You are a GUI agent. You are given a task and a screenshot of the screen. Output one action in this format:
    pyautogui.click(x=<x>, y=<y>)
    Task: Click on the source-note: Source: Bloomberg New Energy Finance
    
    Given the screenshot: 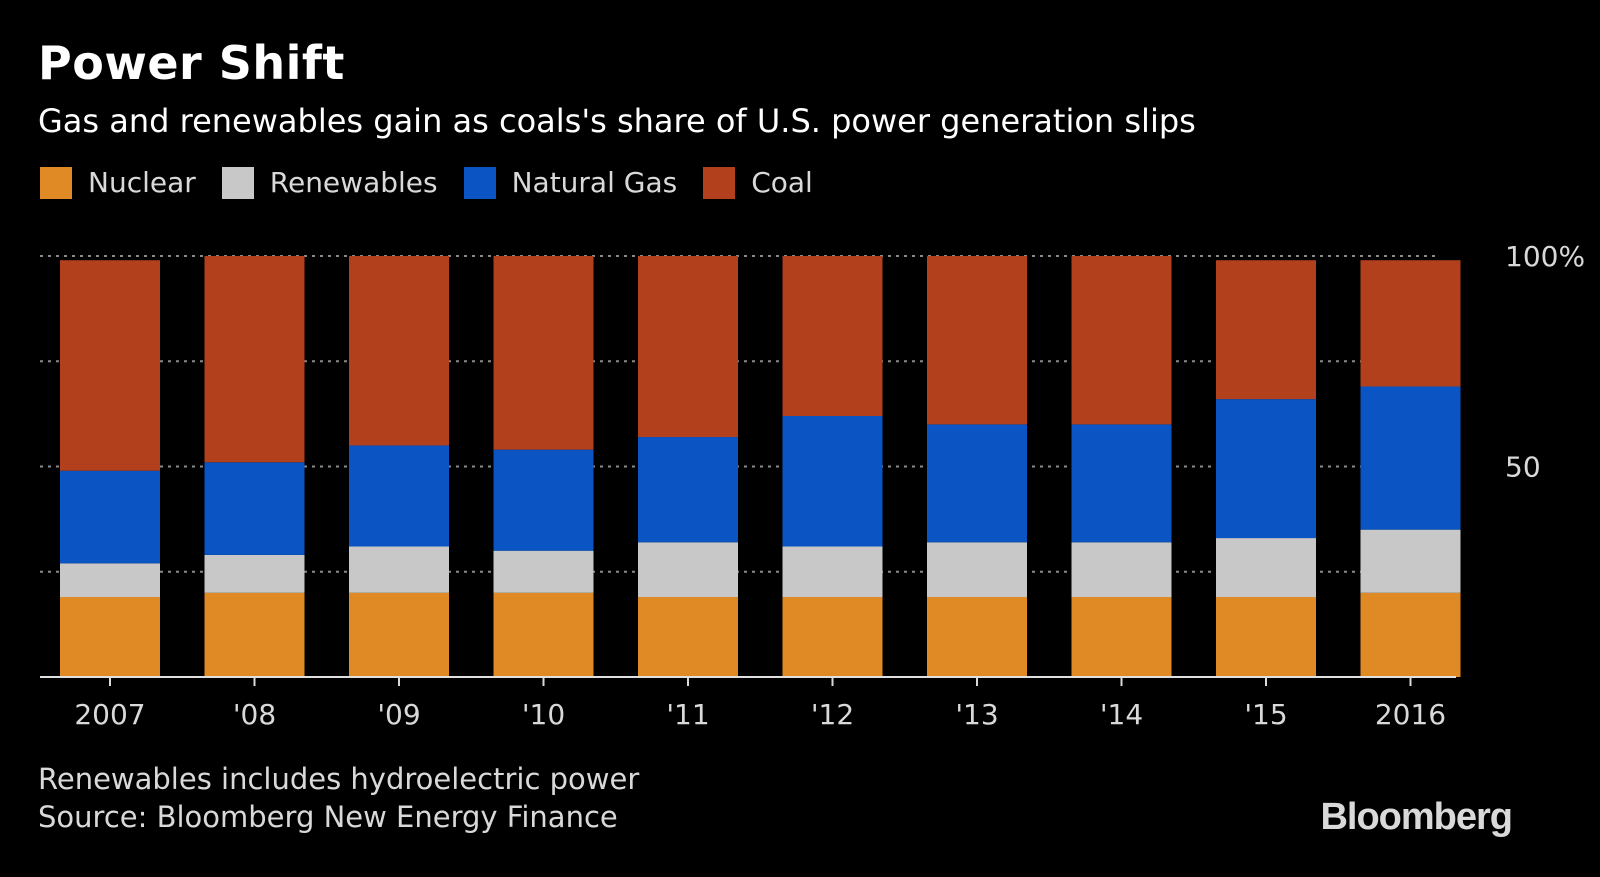 What is the action you would take?
    pyautogui.click(x=328, y=817)
    